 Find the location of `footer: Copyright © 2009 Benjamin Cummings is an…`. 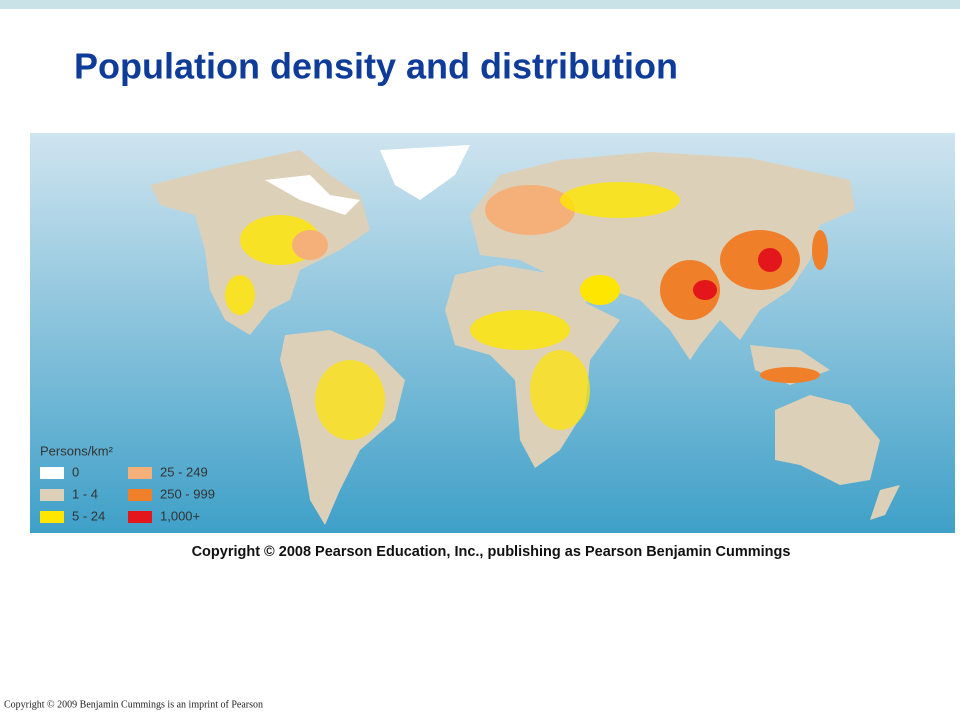

footer: Copyright © 2009 Benjamin Cummings is an… is located at coordinates (133, 704).